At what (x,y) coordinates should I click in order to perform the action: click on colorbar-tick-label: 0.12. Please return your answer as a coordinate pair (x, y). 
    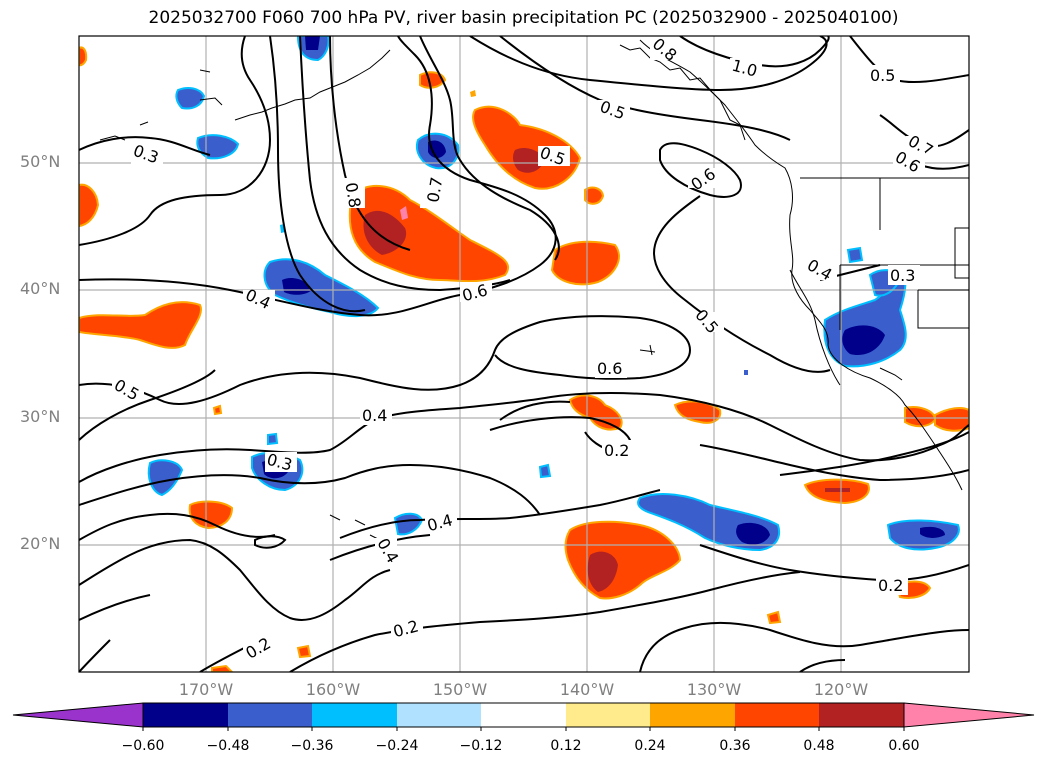
    Looking at the image, I should click on (566, 746).